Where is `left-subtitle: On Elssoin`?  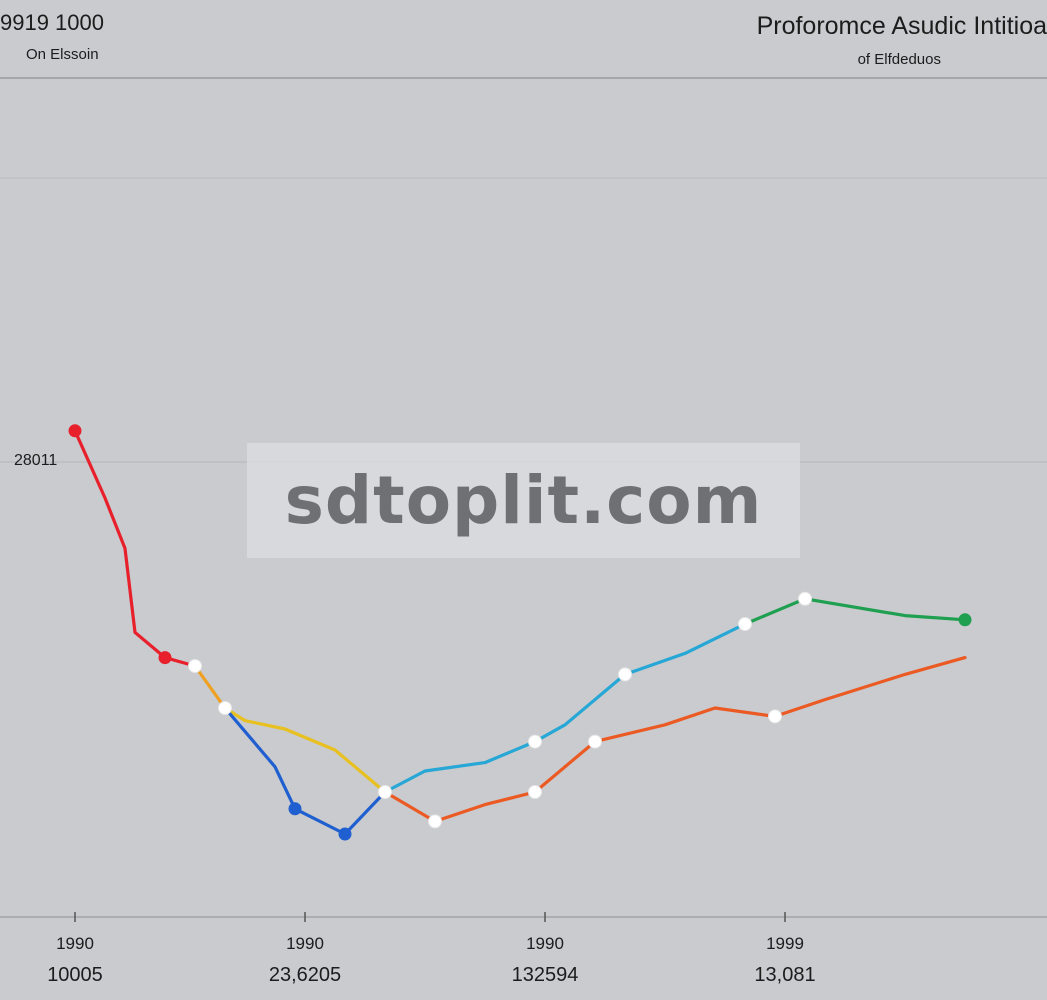
left-subtitle: On Elssoin is located at coordinates (62, 54).